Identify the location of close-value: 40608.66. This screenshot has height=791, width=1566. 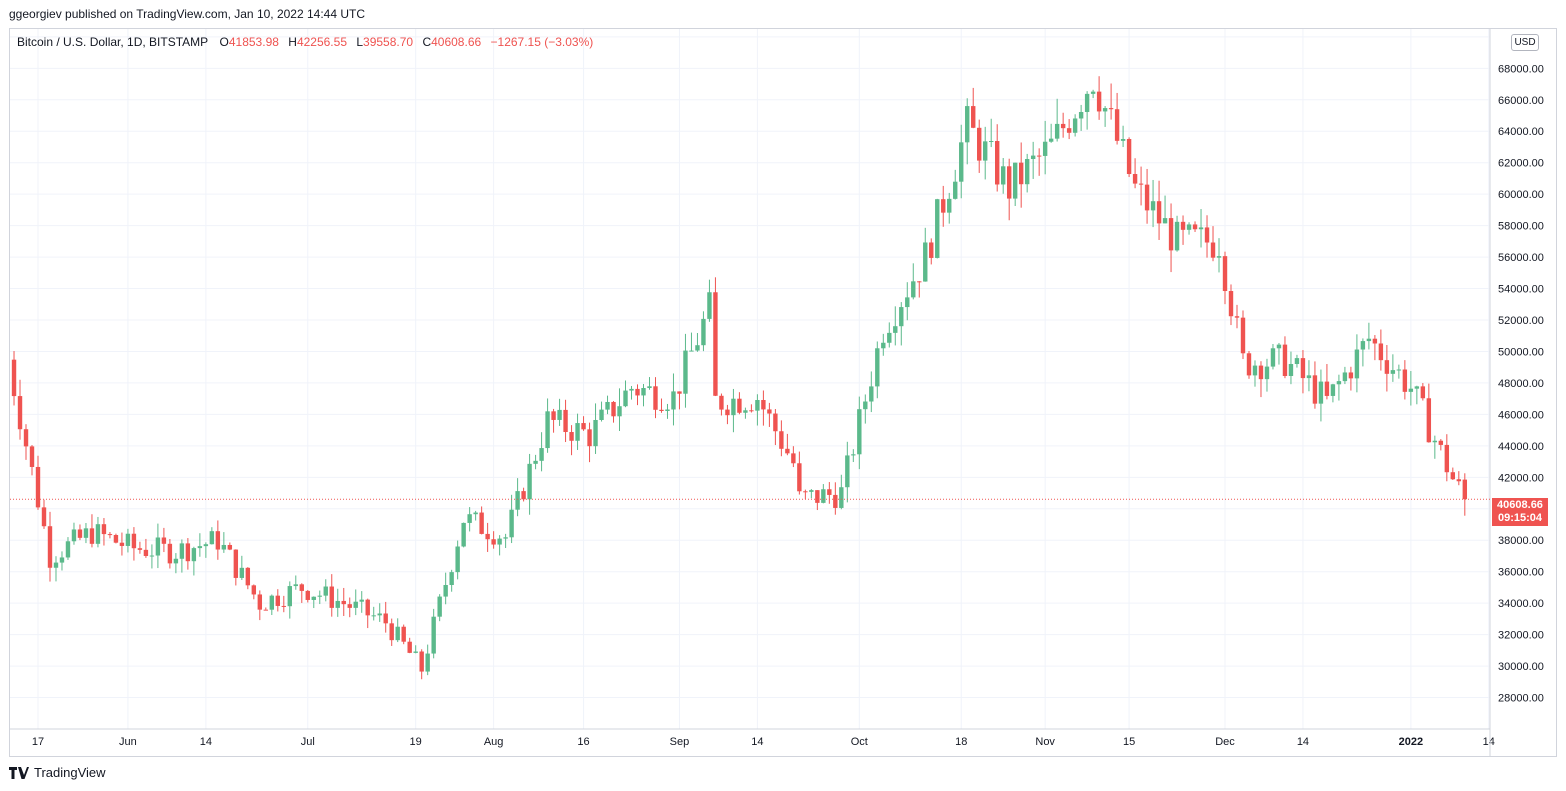
(456, 42).